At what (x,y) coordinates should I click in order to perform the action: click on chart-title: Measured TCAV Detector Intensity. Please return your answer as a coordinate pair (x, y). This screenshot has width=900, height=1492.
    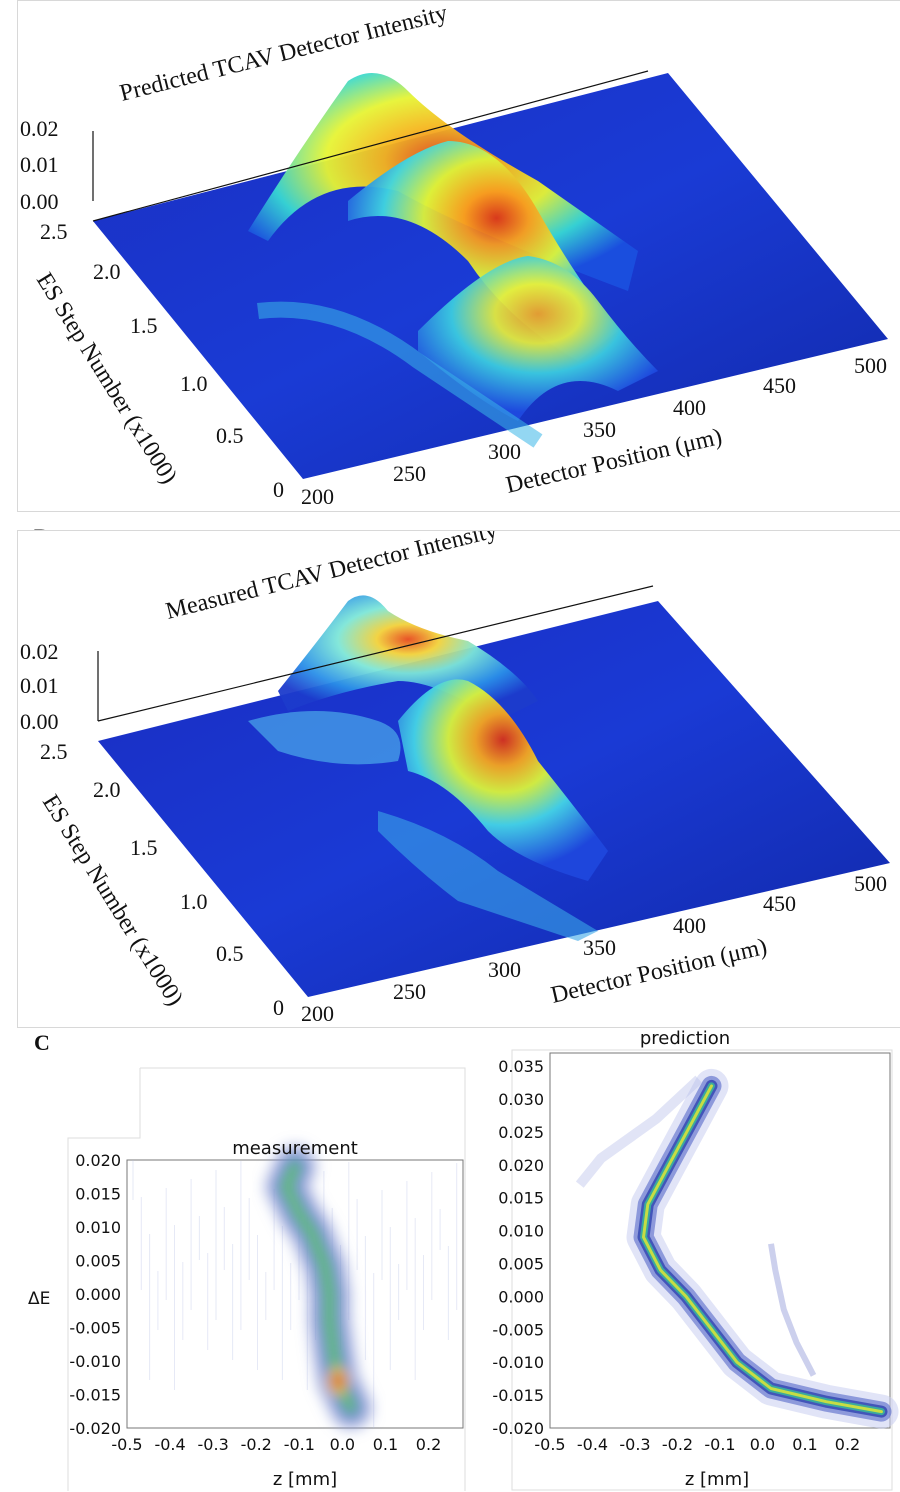
    Looking at the image, I should click on (331, 578).